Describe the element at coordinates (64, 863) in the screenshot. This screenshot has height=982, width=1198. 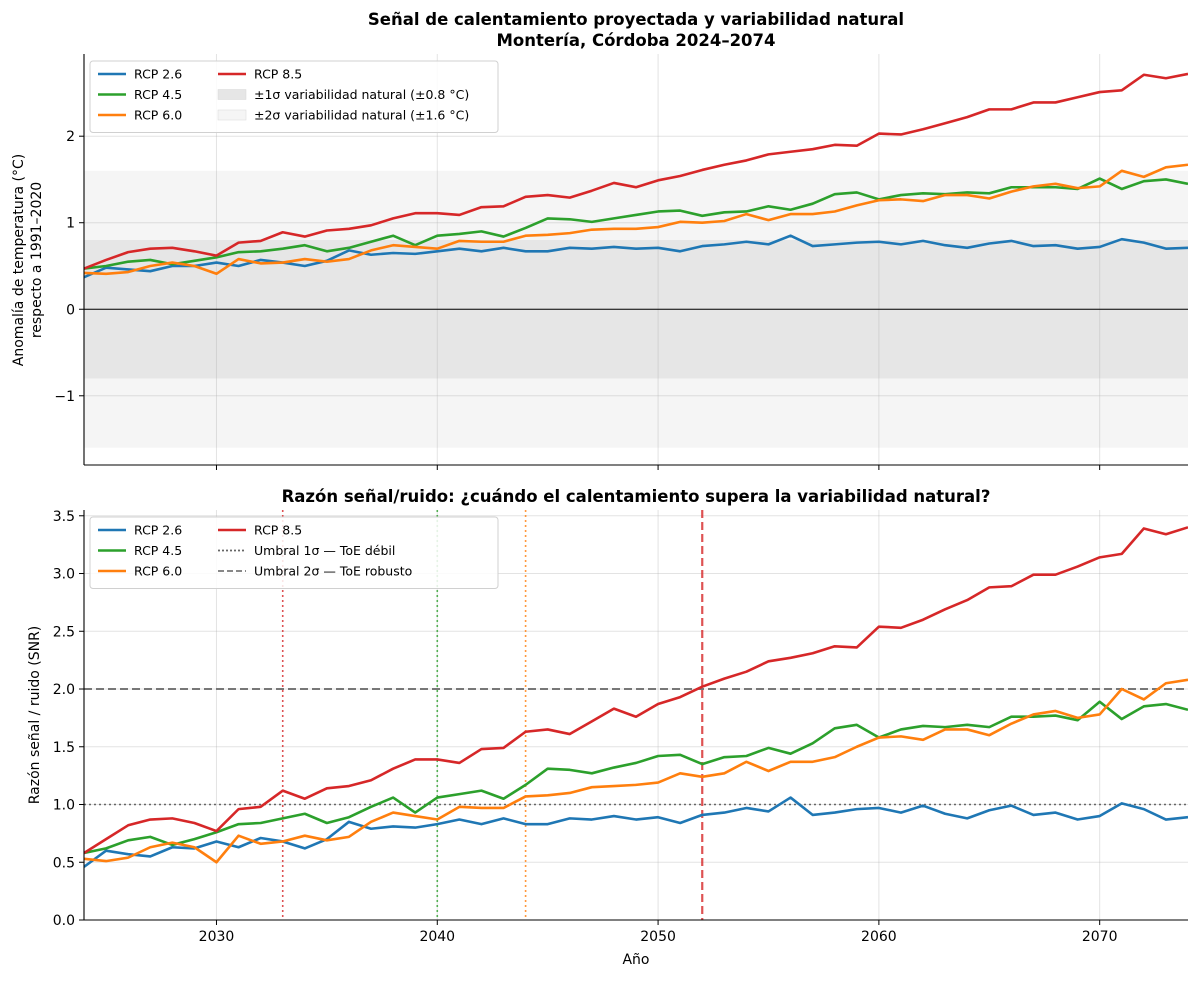
I see `bottom-y-tick-label-1: 0.5` at that location.